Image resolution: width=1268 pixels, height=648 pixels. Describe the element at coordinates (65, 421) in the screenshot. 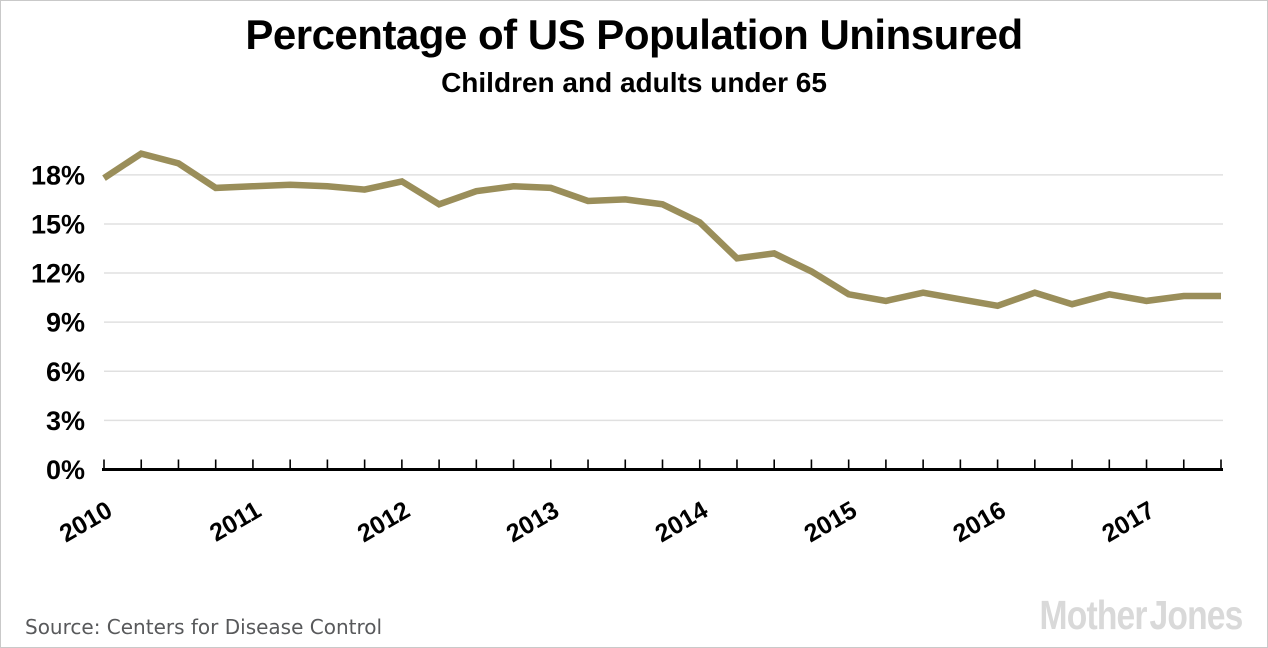

I see `y-axis-label-3%: 3%` at that location.